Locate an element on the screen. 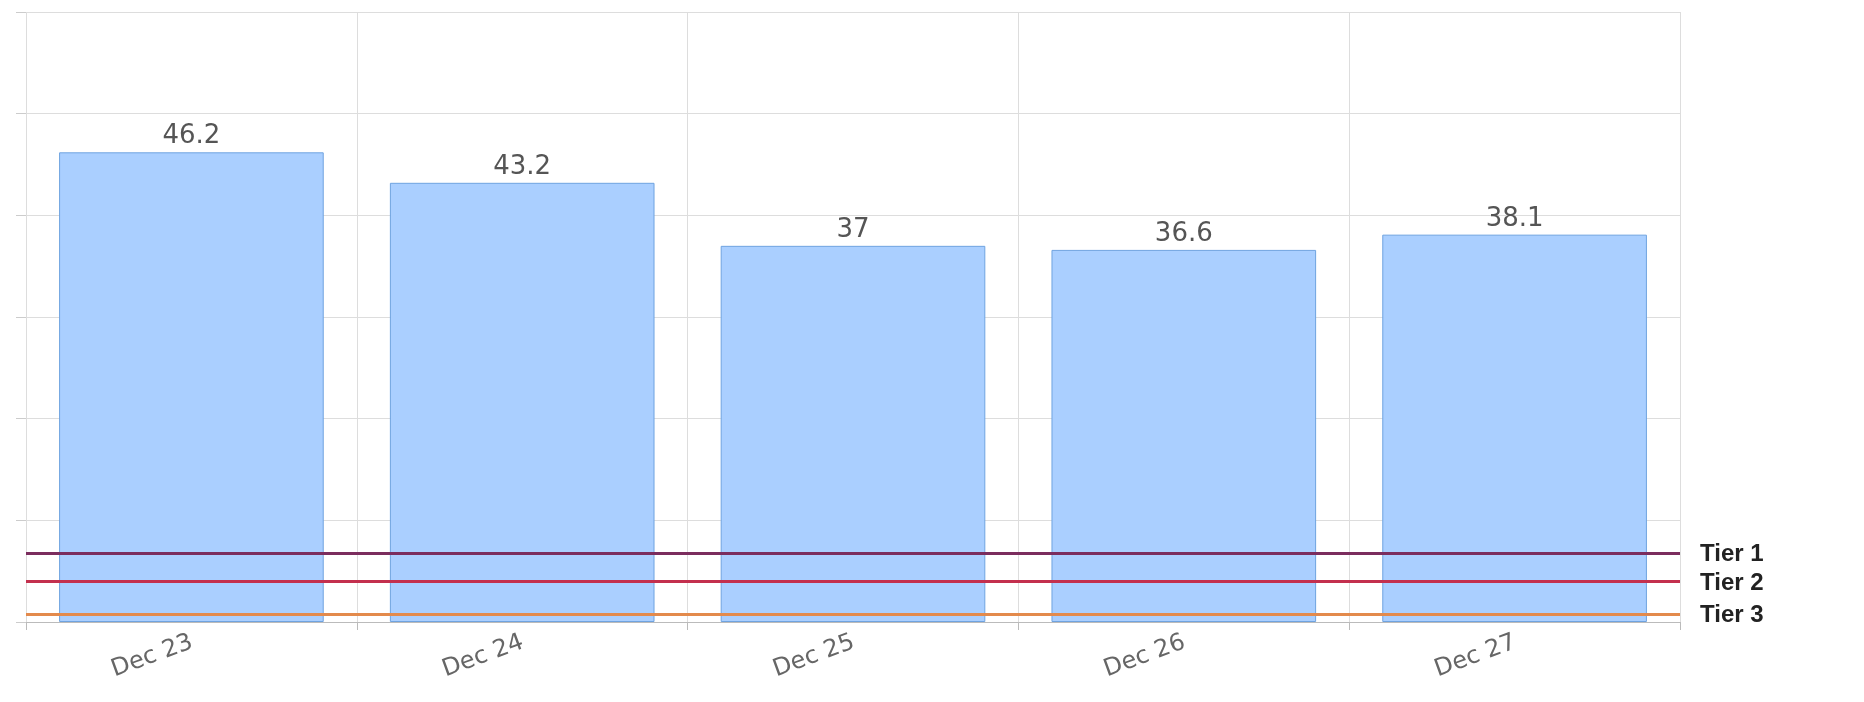 The image size is (1864, 702). x-tick-label: Dec 27 is located at coordinates (1475, 654).